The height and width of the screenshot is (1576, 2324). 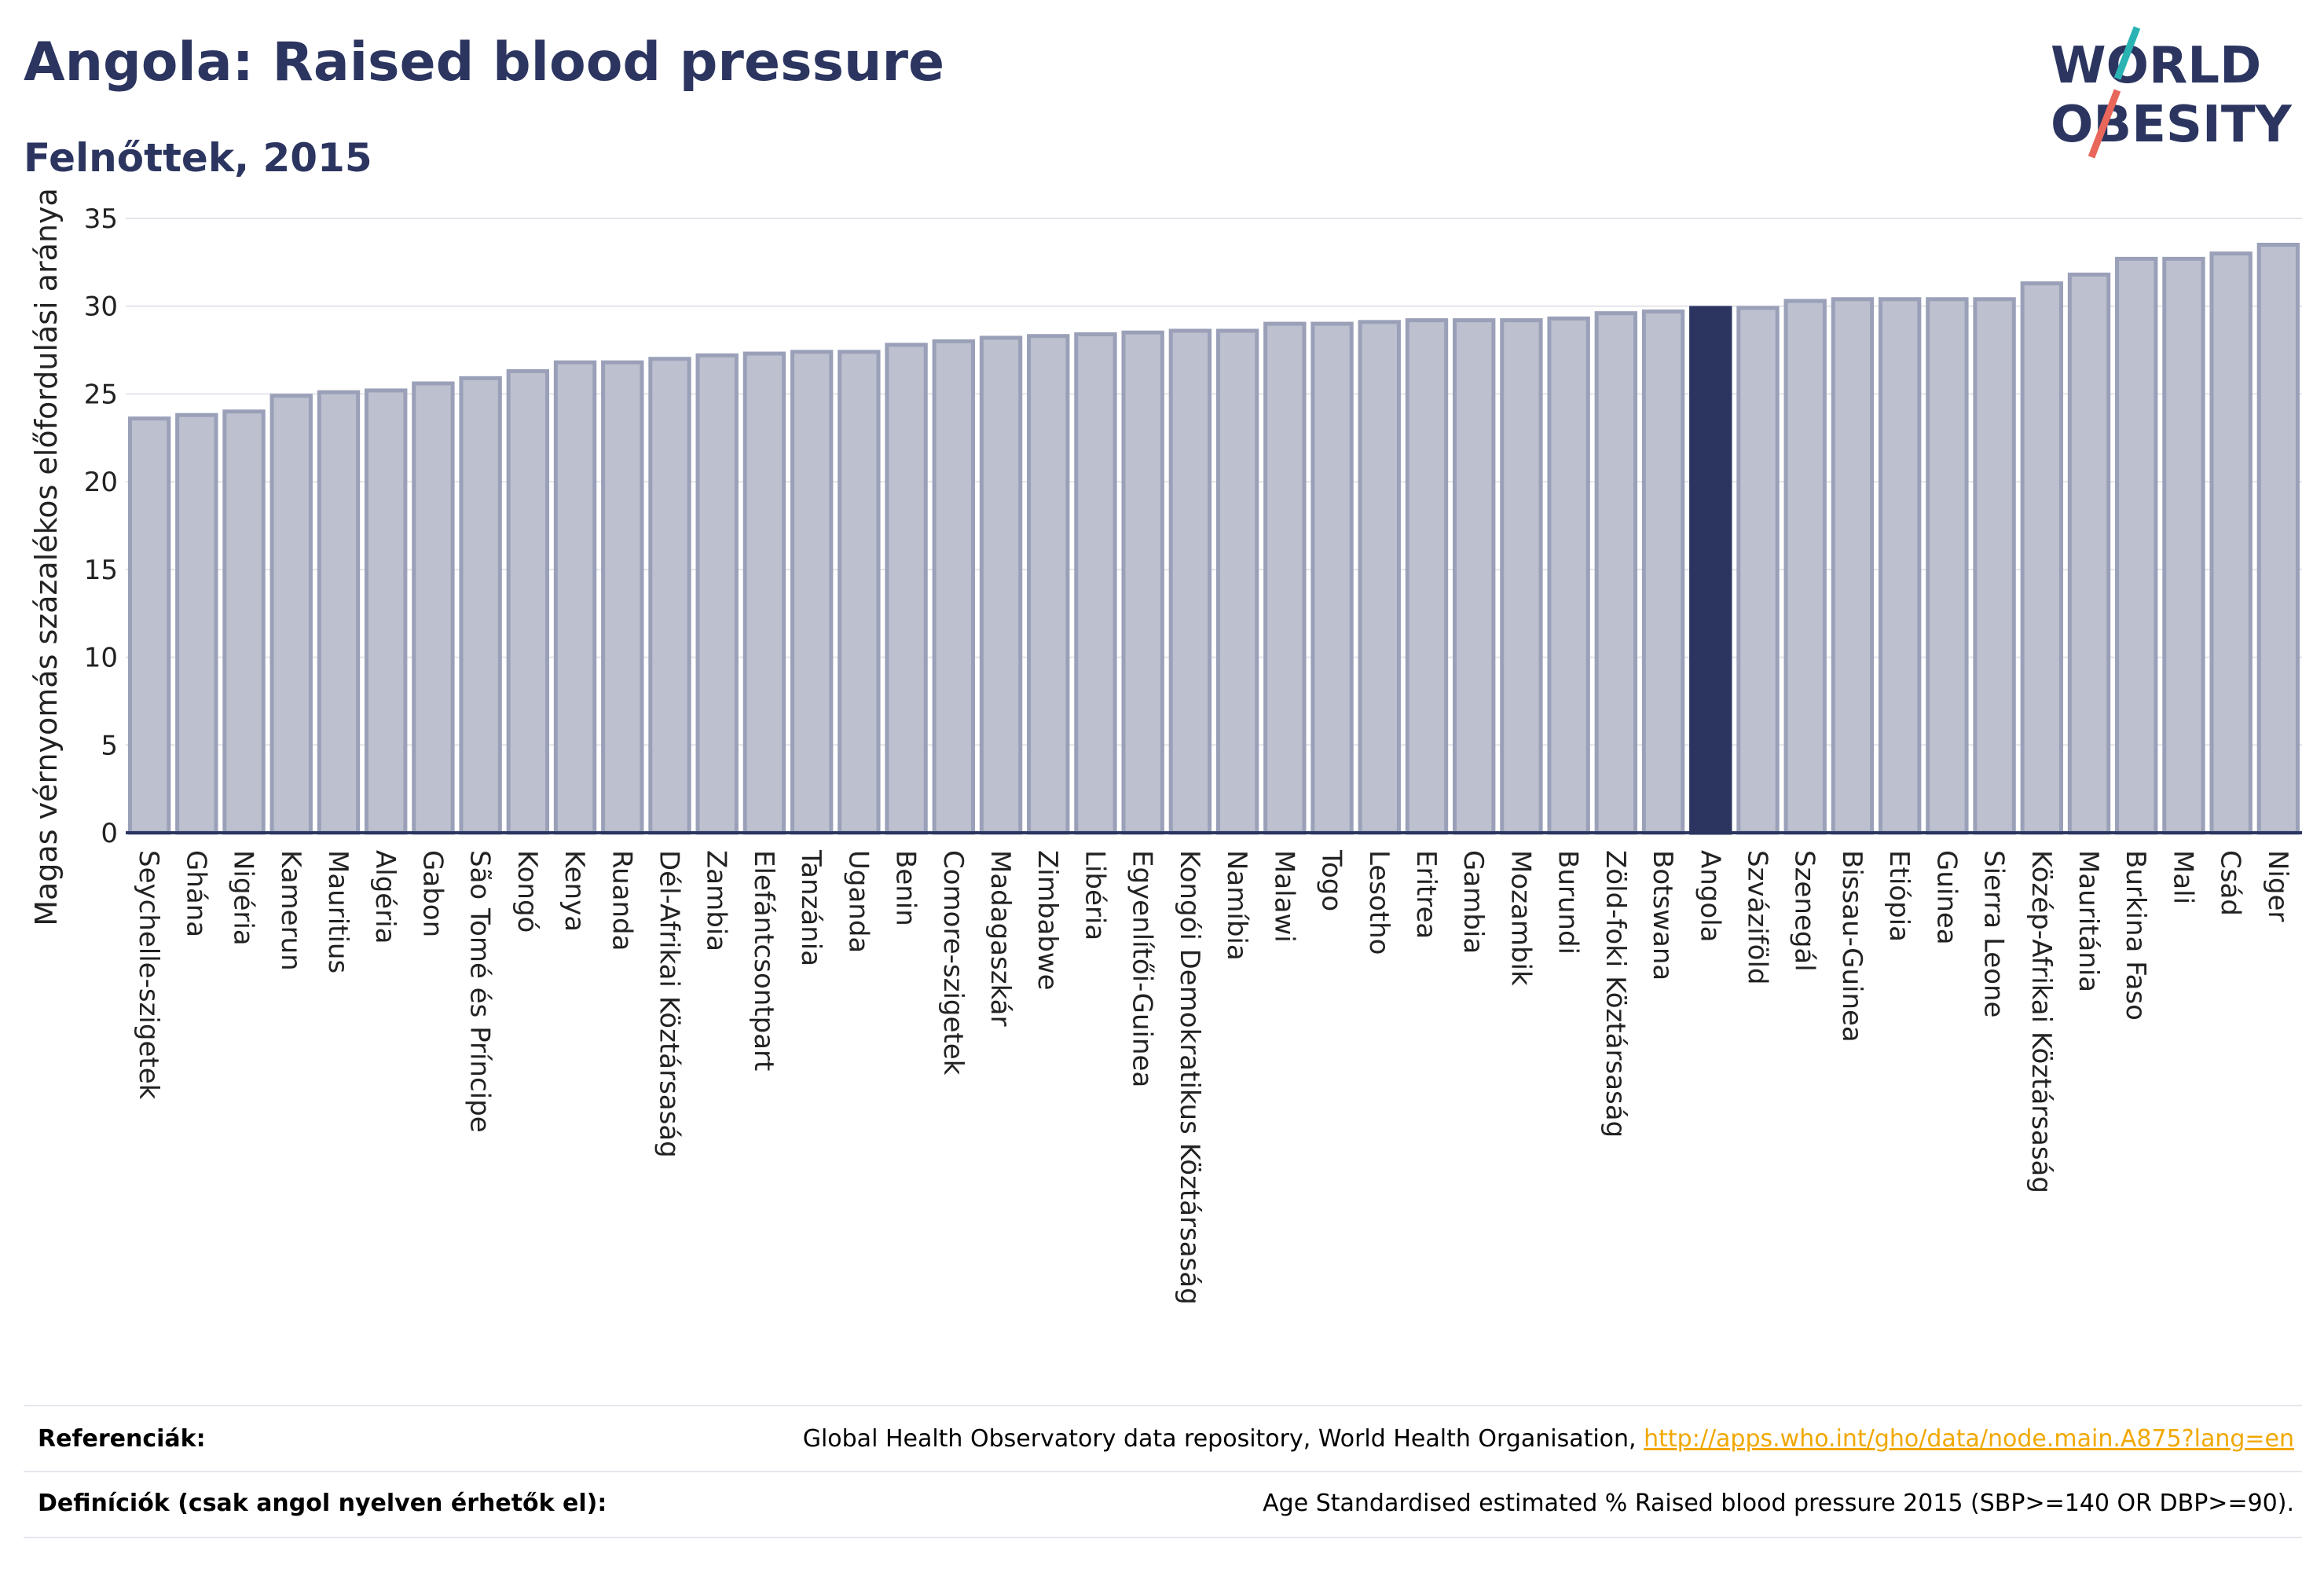 I want to click on x-tick-label: Malawi, so click(x=1283, y=896).